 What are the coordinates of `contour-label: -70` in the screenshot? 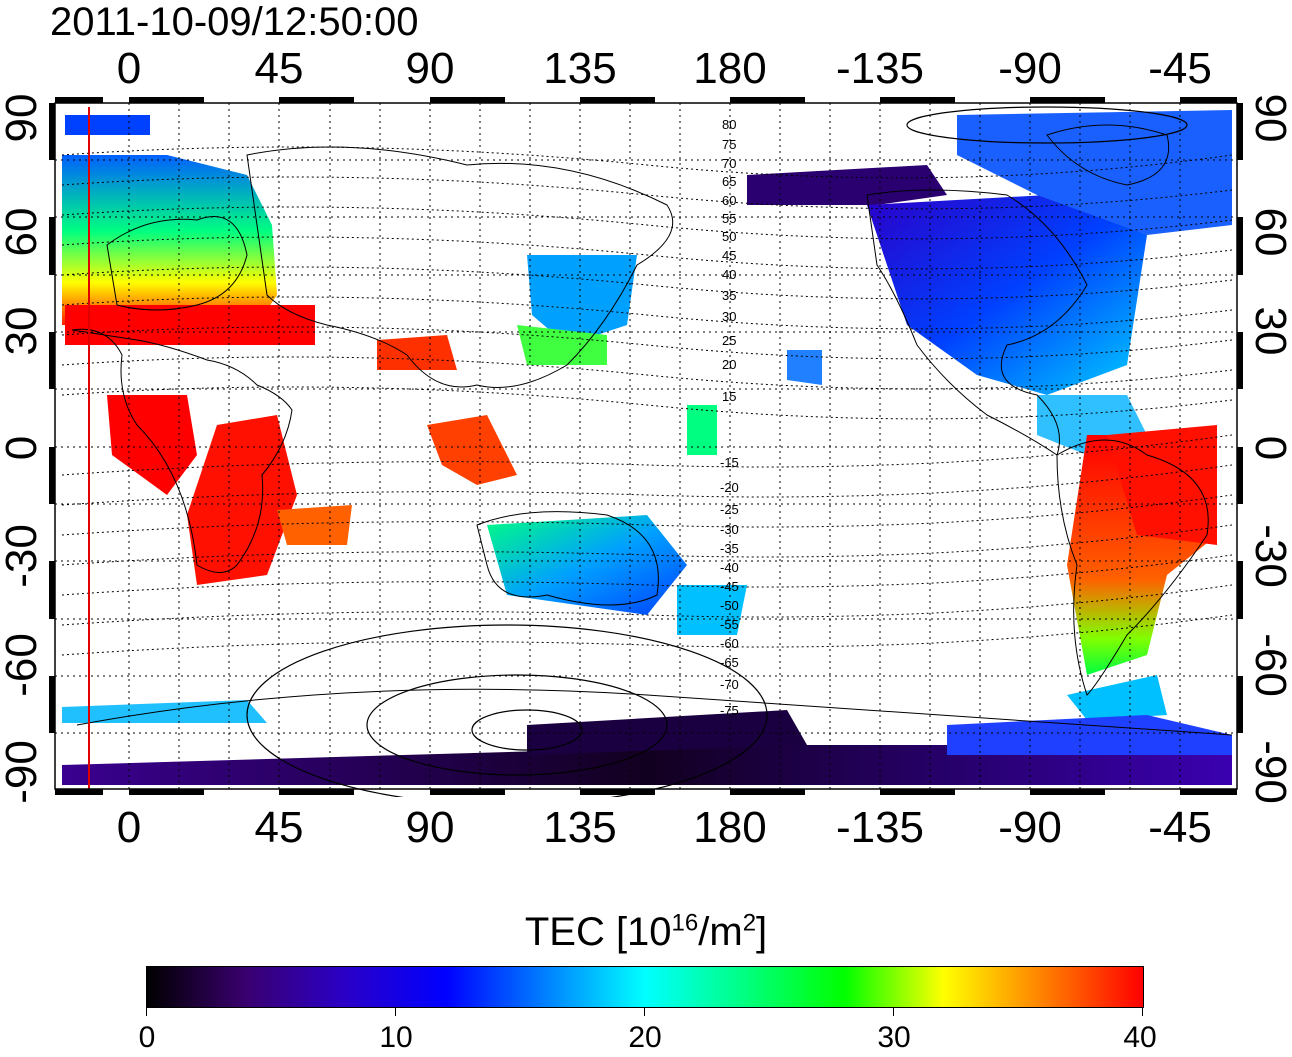 It's located at (729, 684).